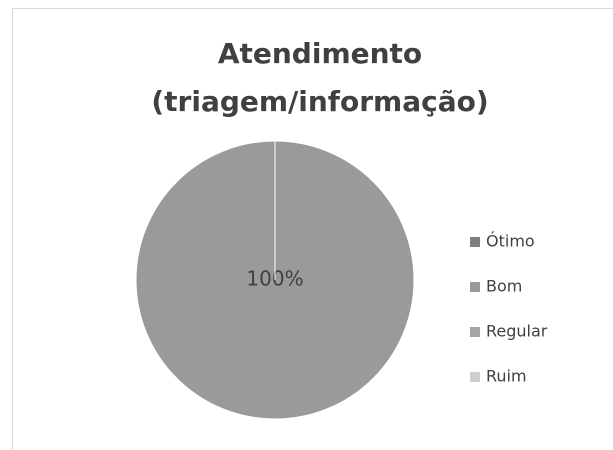 This screenshot has height=450, width=613. What do you see at coordinates (319, 77) in the screenshot?
I see `chart-title: Atendimento (triagem/informação)` at bounding box center [319, 77].